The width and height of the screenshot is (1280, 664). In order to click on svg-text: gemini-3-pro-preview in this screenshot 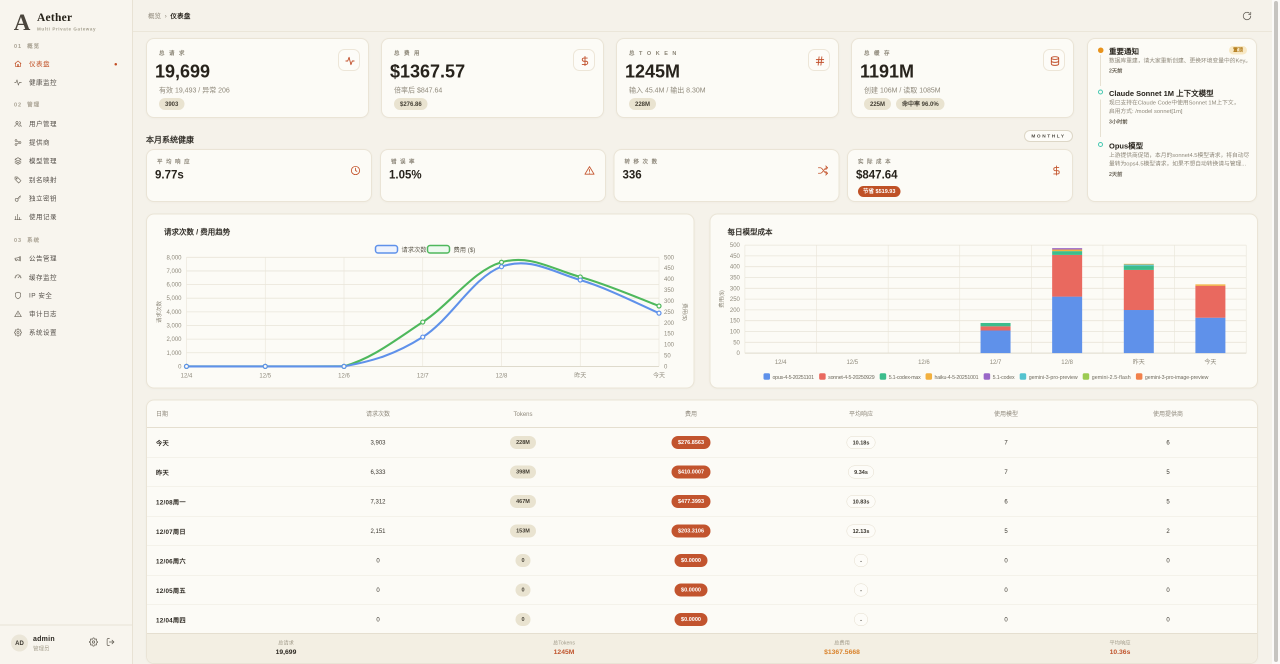, I will do `click(1053, 378)`.